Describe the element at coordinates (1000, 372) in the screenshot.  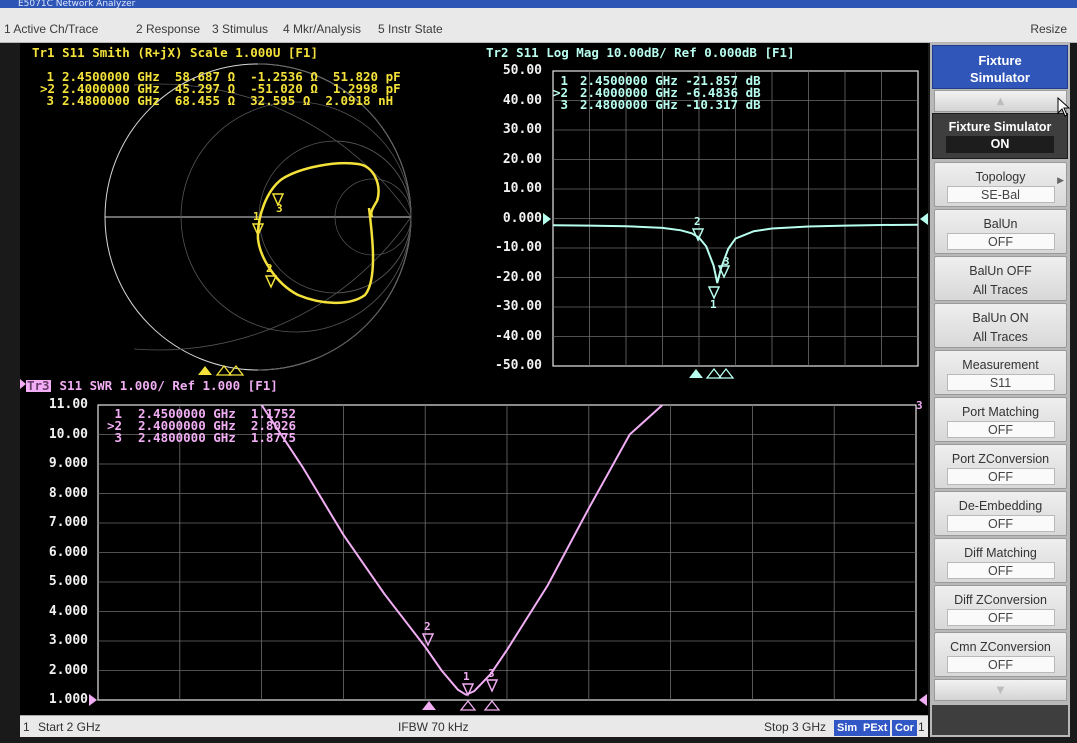
I see `softkey-measurement: Measurement S11` at that location.